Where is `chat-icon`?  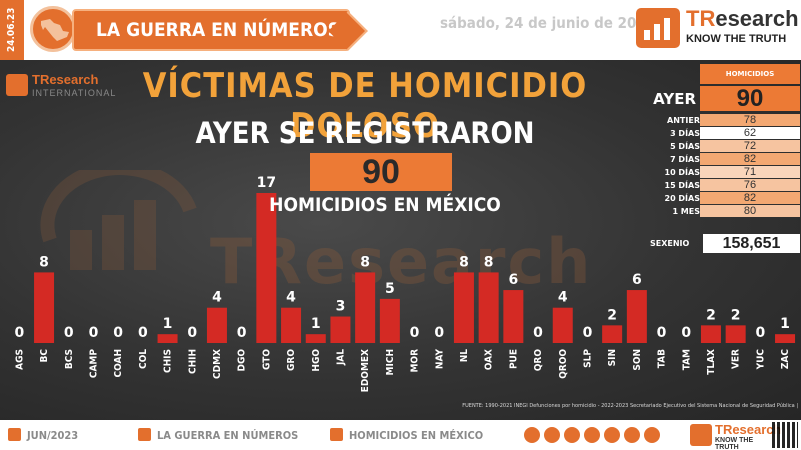 chat-icon is located at coordinates (336, 434).